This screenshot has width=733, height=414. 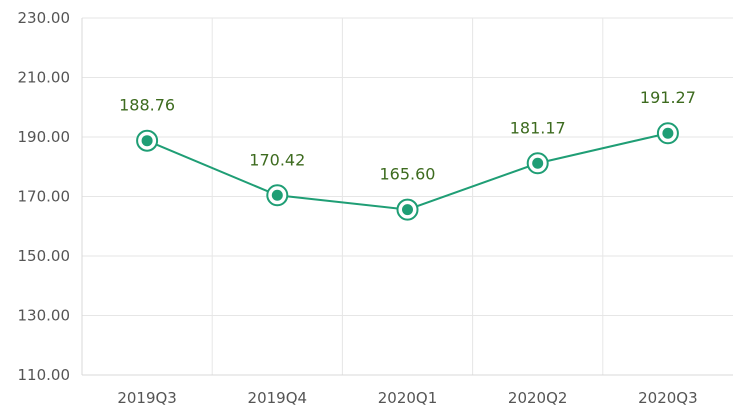 What do you see at coordinates (44, 78) in the screenshot?
I see `y-tick-label: 210.00` at bounding box center [44, 78].